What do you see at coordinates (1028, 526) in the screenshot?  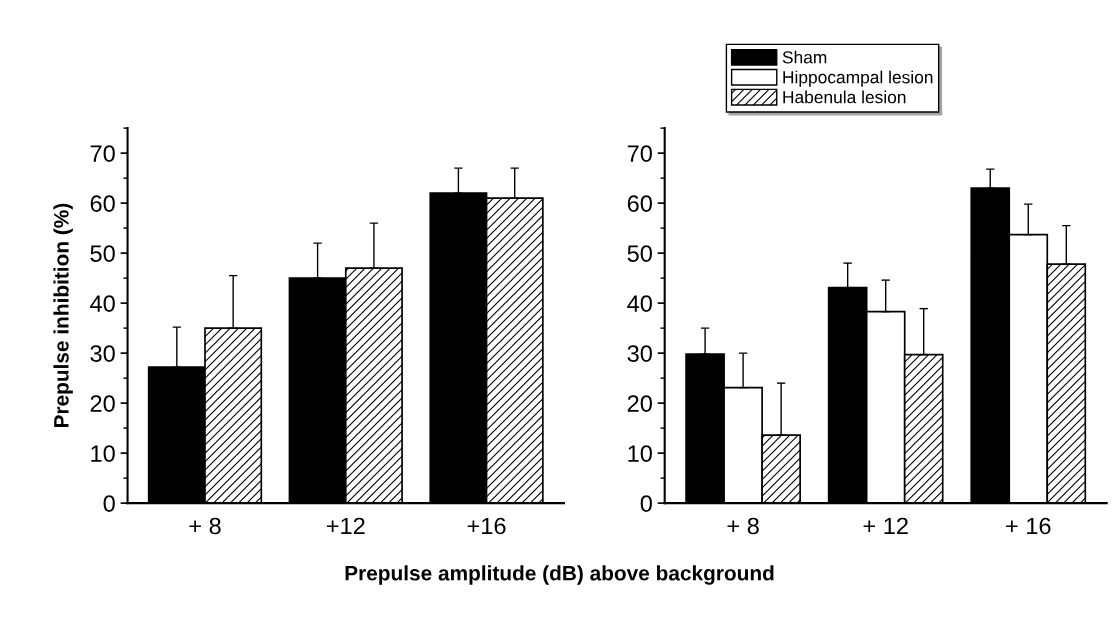 I see `x-tick-label: + 16` at bounding box center [1028, 526].